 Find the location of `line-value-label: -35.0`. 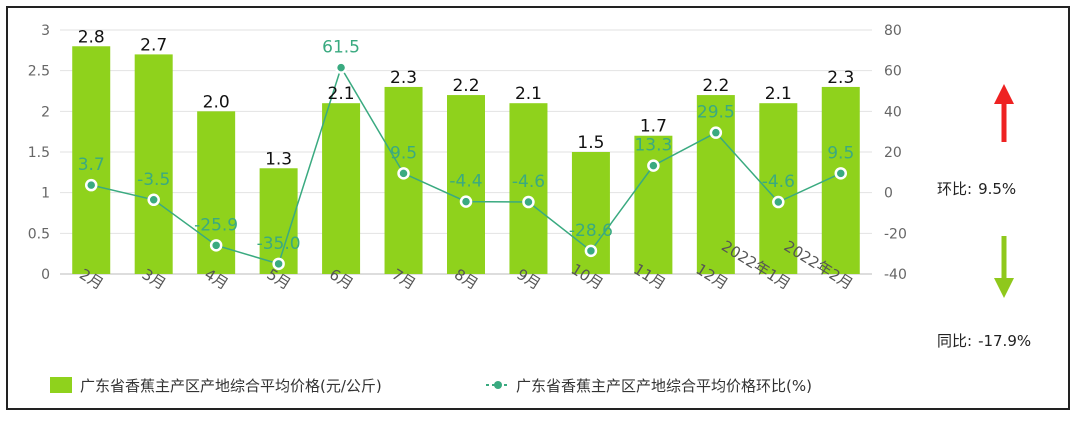

line-value-label: -35.0 is located at coordinates (279, 244).